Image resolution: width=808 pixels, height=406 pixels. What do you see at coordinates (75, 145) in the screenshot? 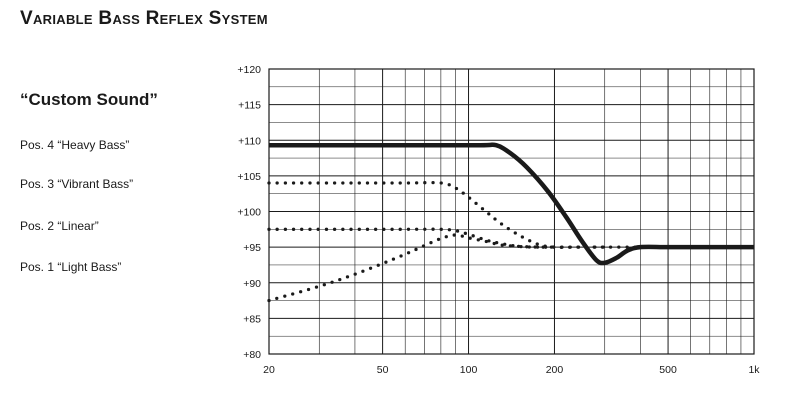
I see `legend-item-pos4: Pos. 4 “Heavy Bass”` at bounding box center [75, 145].